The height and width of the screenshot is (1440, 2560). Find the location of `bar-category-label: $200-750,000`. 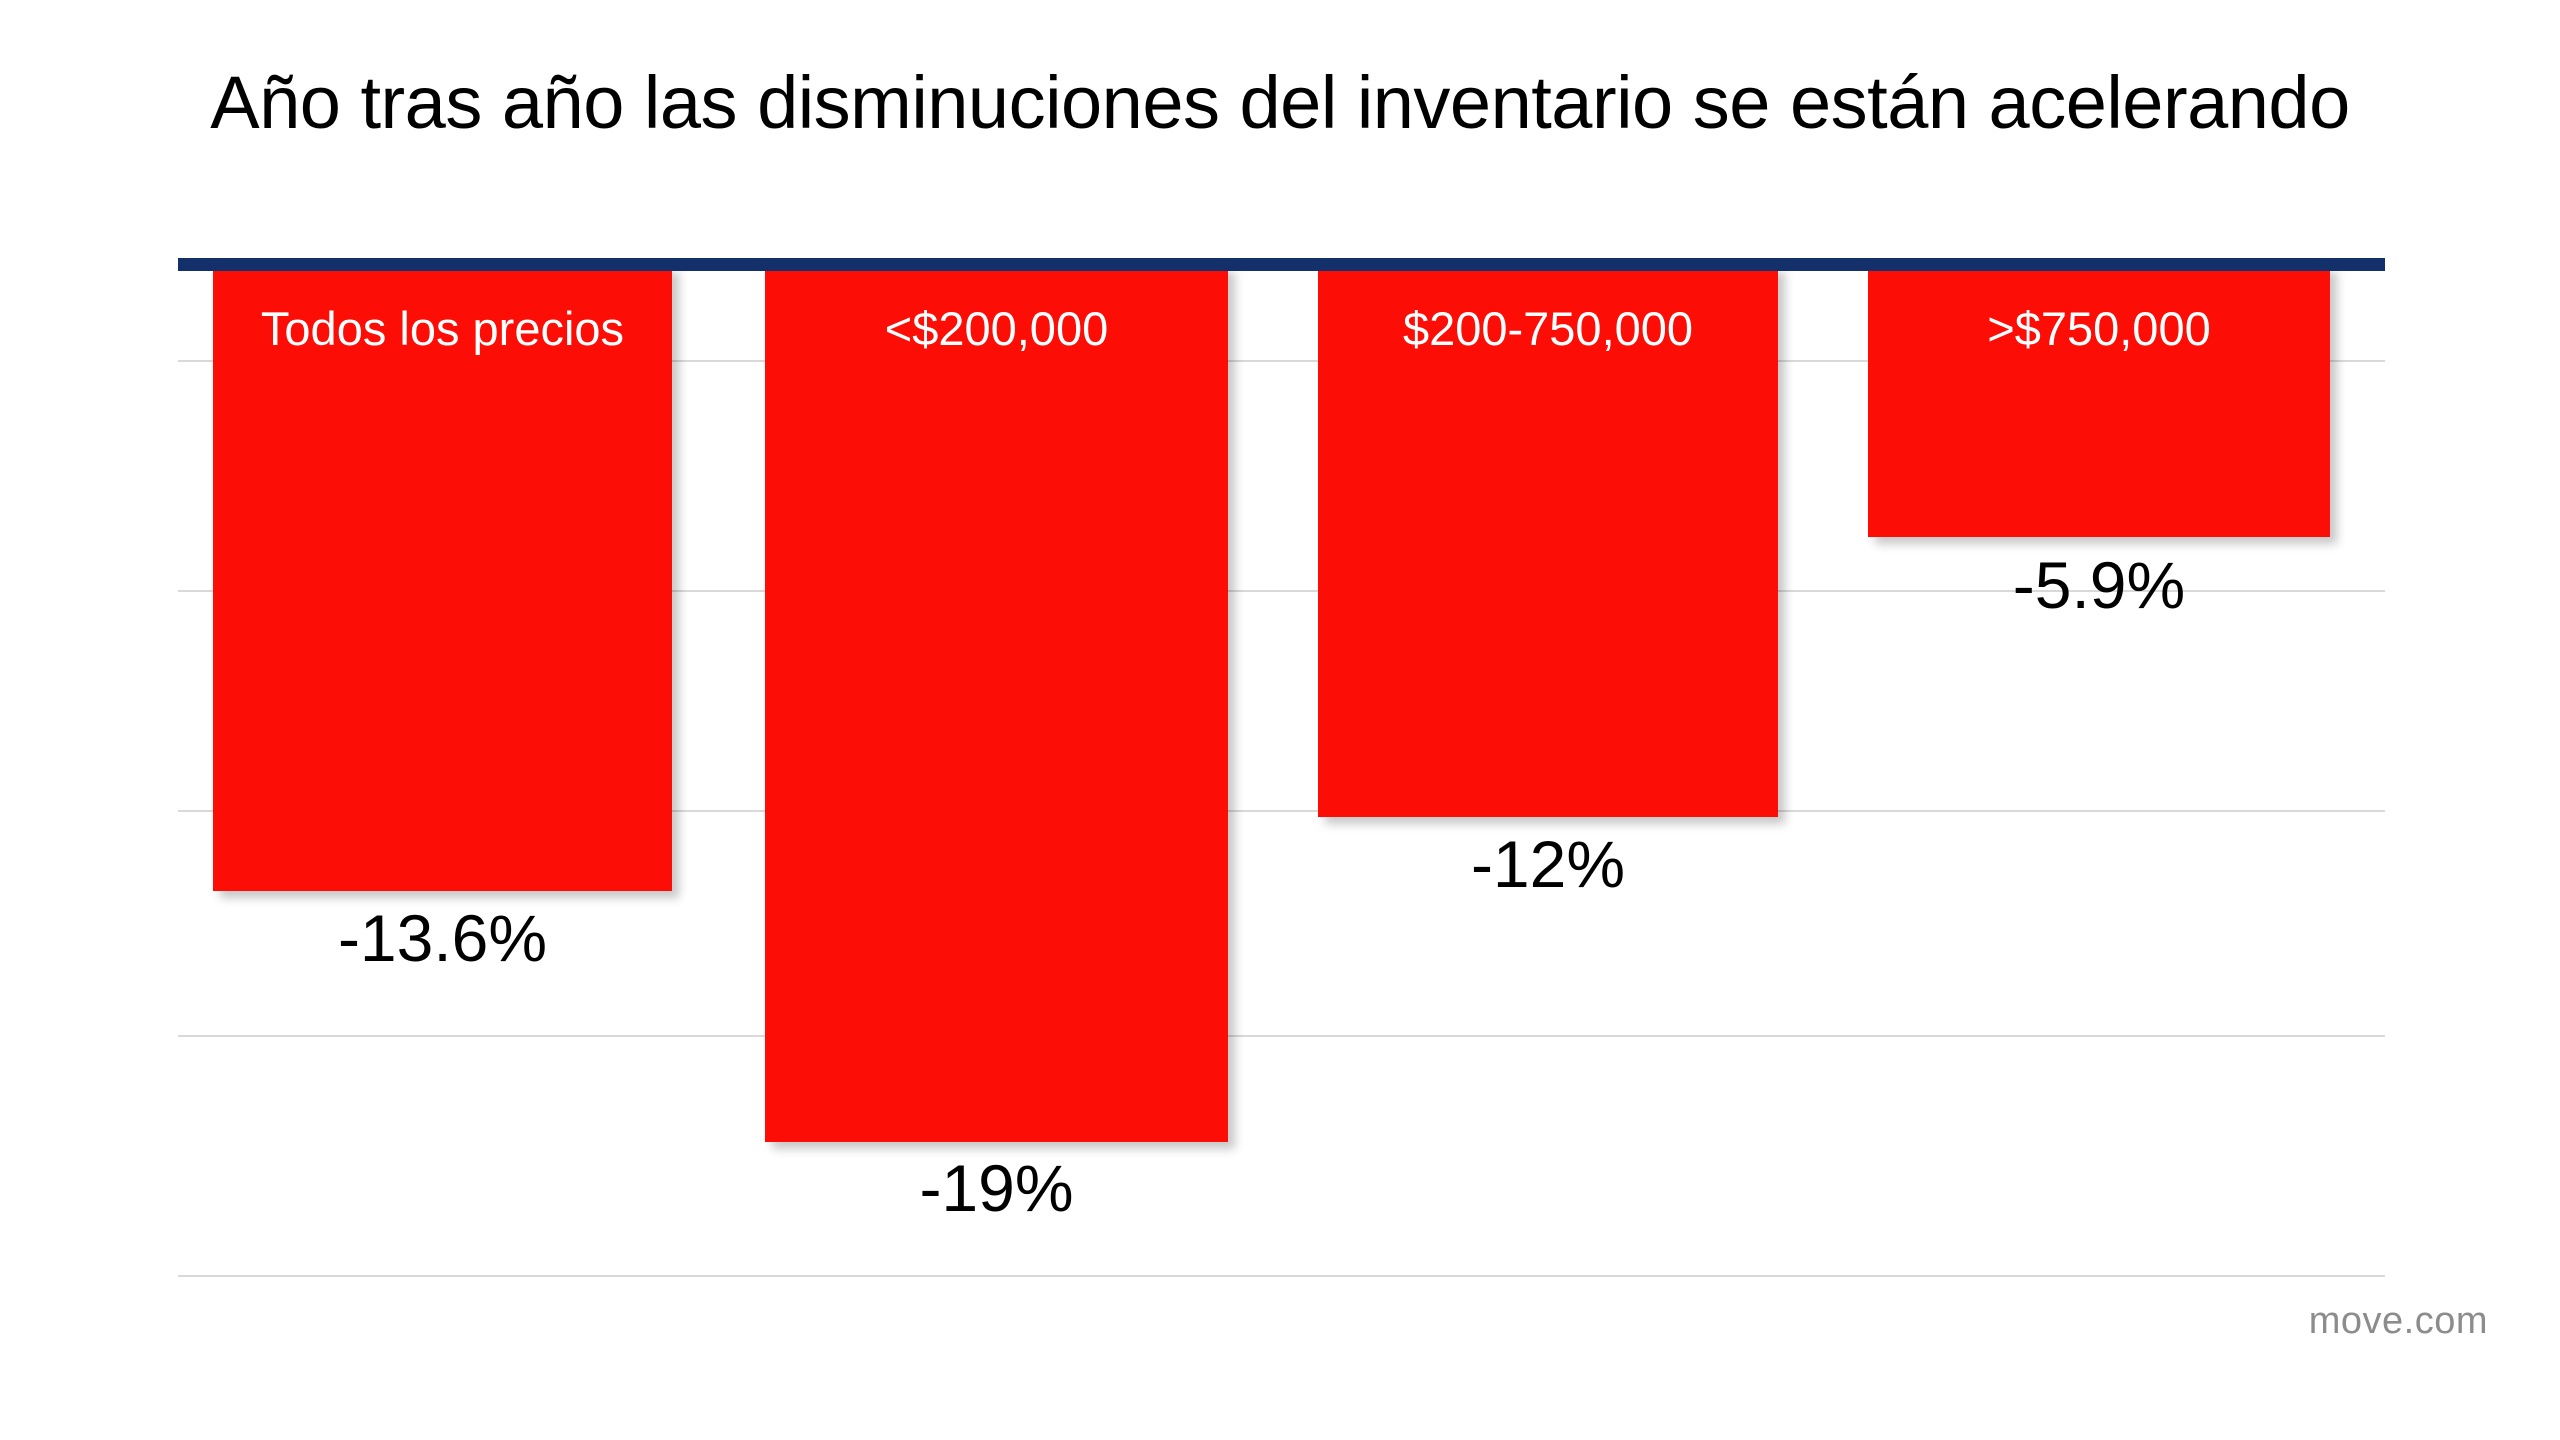

bar-category-label: $200-750,000 is located at coordinates (1548, 328).